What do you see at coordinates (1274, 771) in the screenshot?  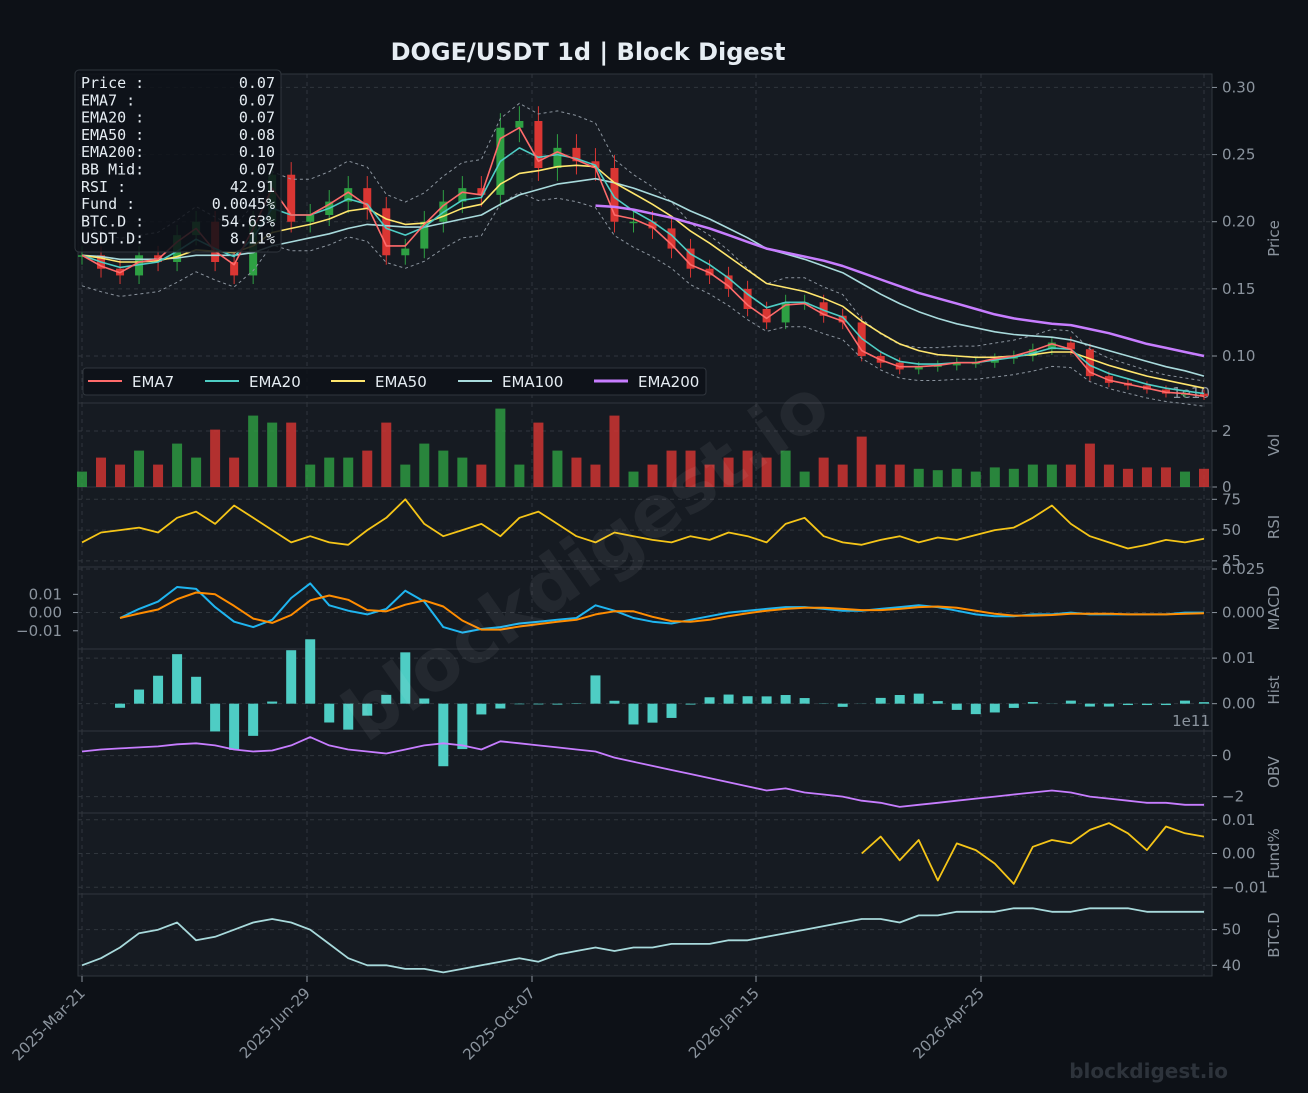 I see `obv-ylabel: OBV` at bounding box center [1274, 771].